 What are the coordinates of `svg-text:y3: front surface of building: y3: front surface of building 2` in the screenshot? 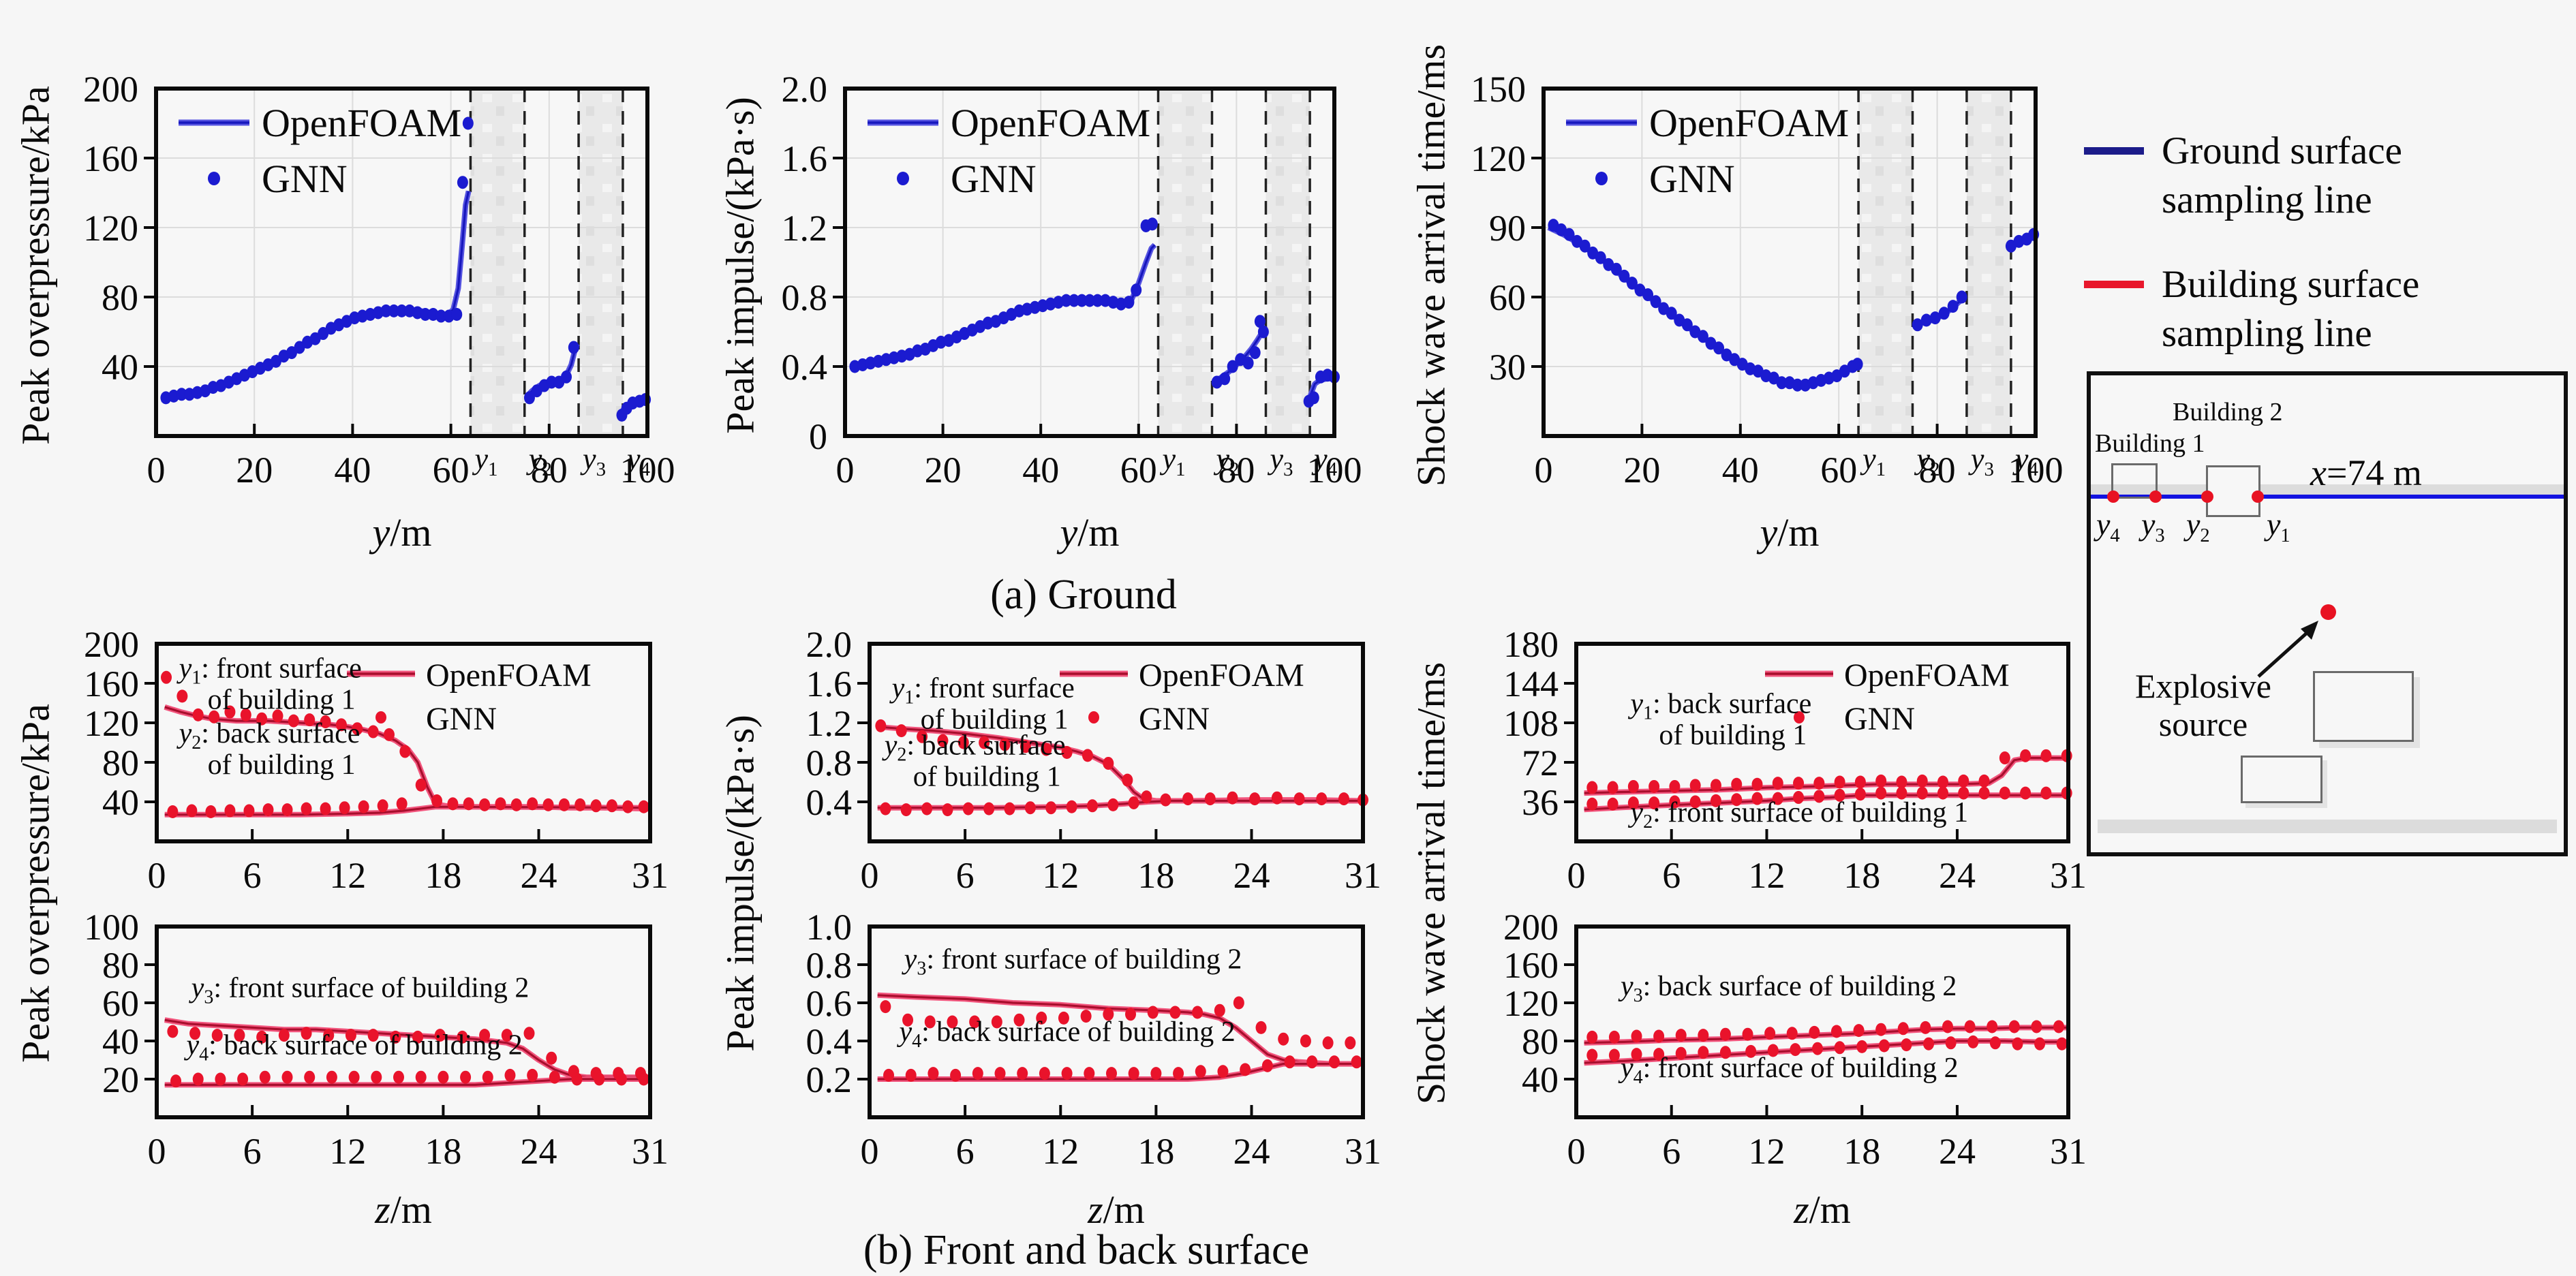 It's located at (359, 991).